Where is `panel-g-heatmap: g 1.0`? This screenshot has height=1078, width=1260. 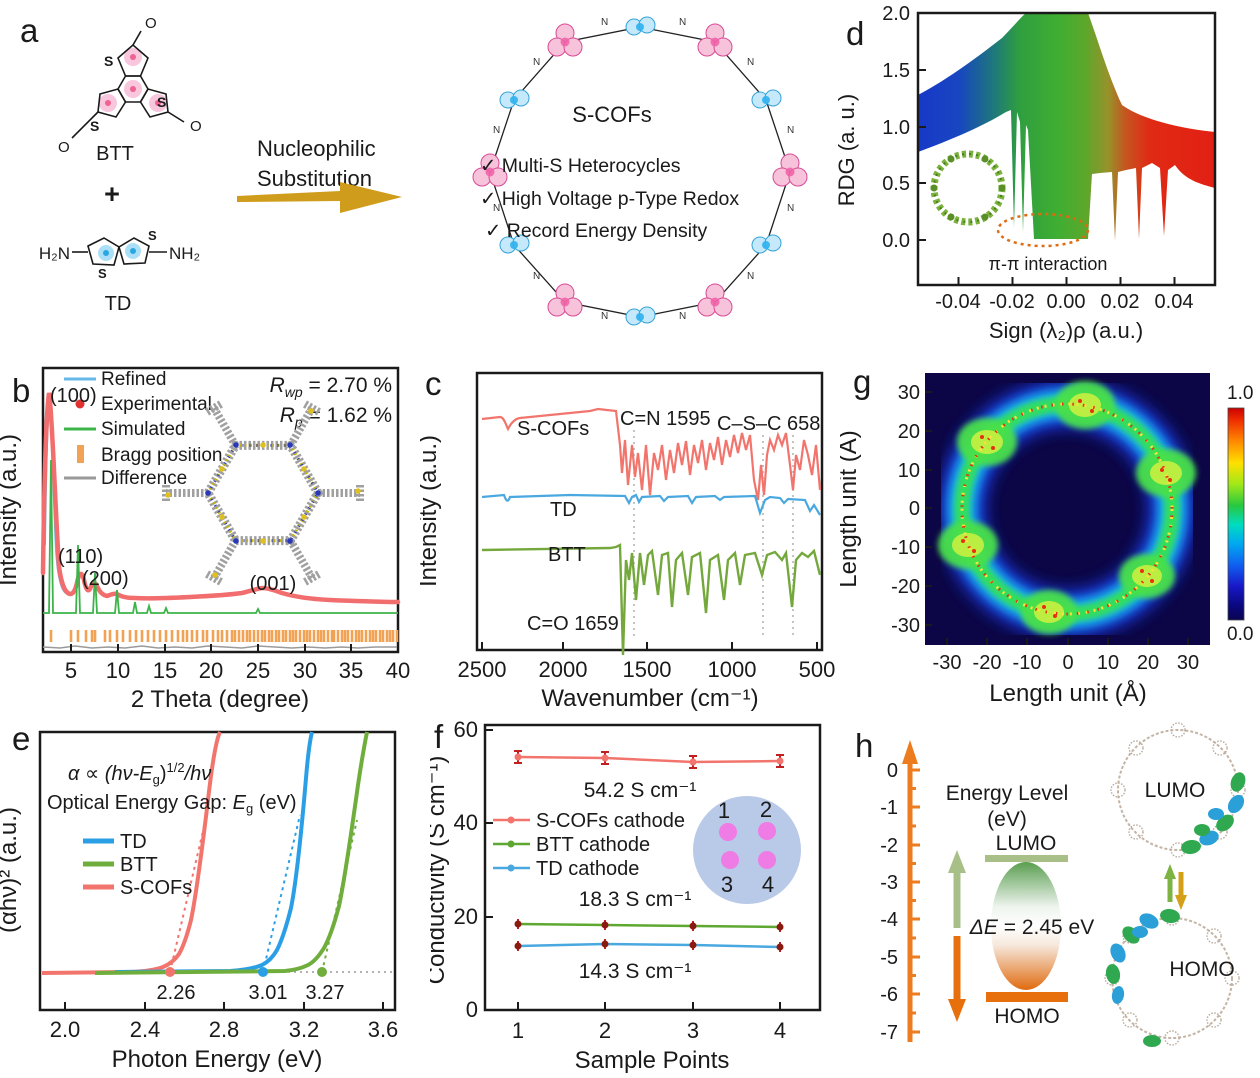 panel-g-heatmap: g 1.0 is located at coordinates (1046, 535).